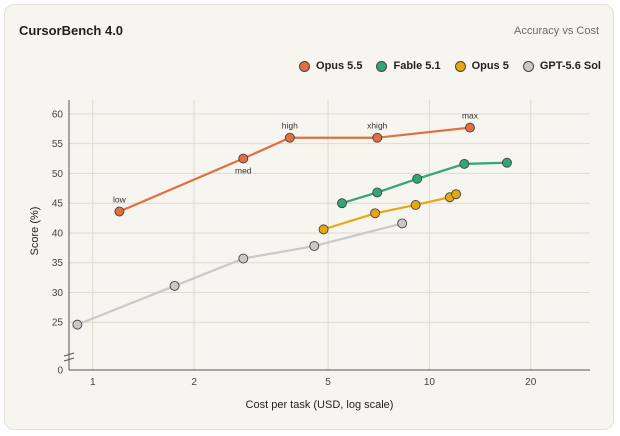 The image size is (620, 436). I want to click on chart-legend: Opus 5.5 Fable 5.1 Opus 5 GPT-5.6 Sol, so click(450, 66).